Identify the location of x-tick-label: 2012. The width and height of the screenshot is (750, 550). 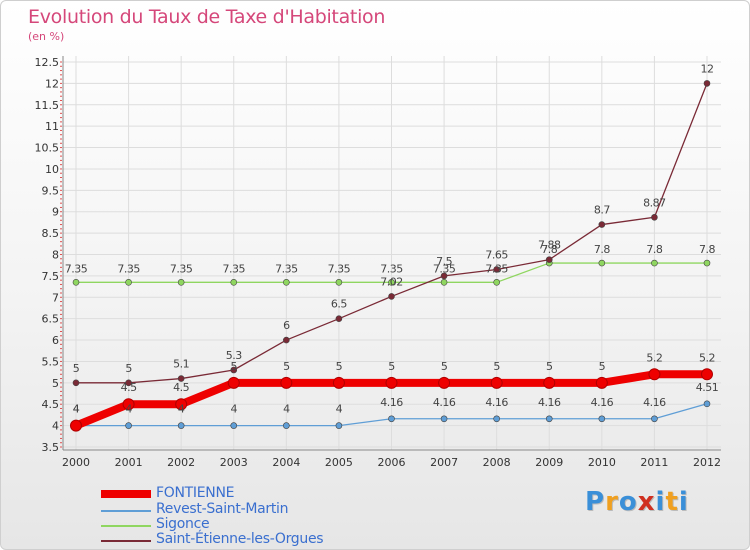
(707, 462).